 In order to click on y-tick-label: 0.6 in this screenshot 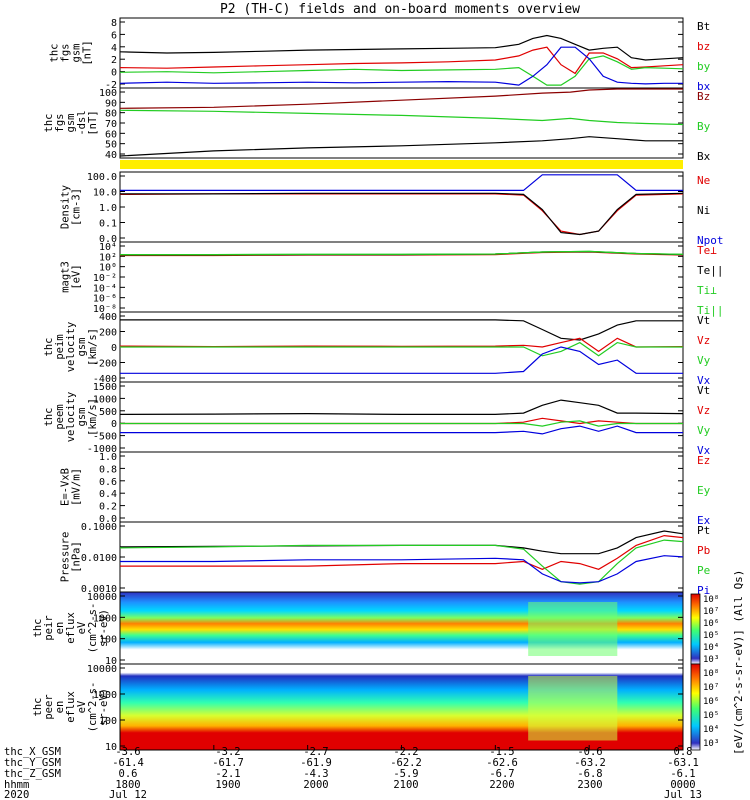, I will do `click(108, 482)`.